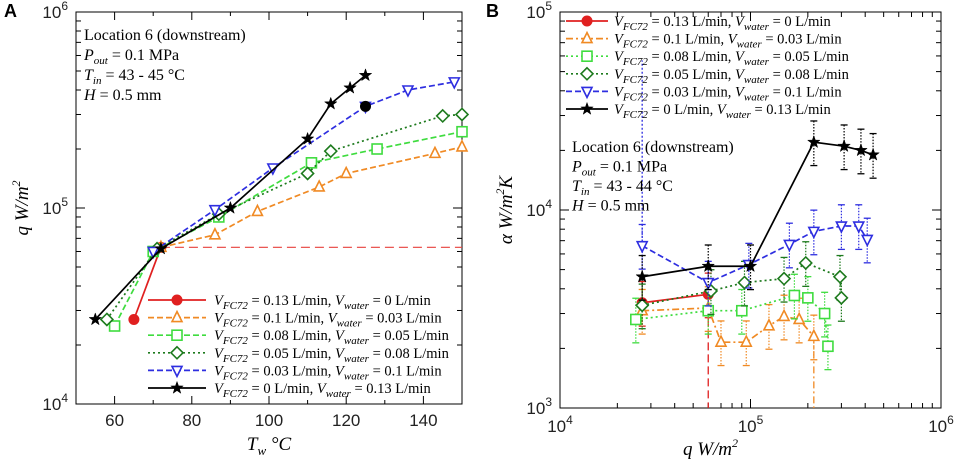 The width and height of the screenshot is (968, 461). I want to click on x-tick-label: 80, so click(191, 420).